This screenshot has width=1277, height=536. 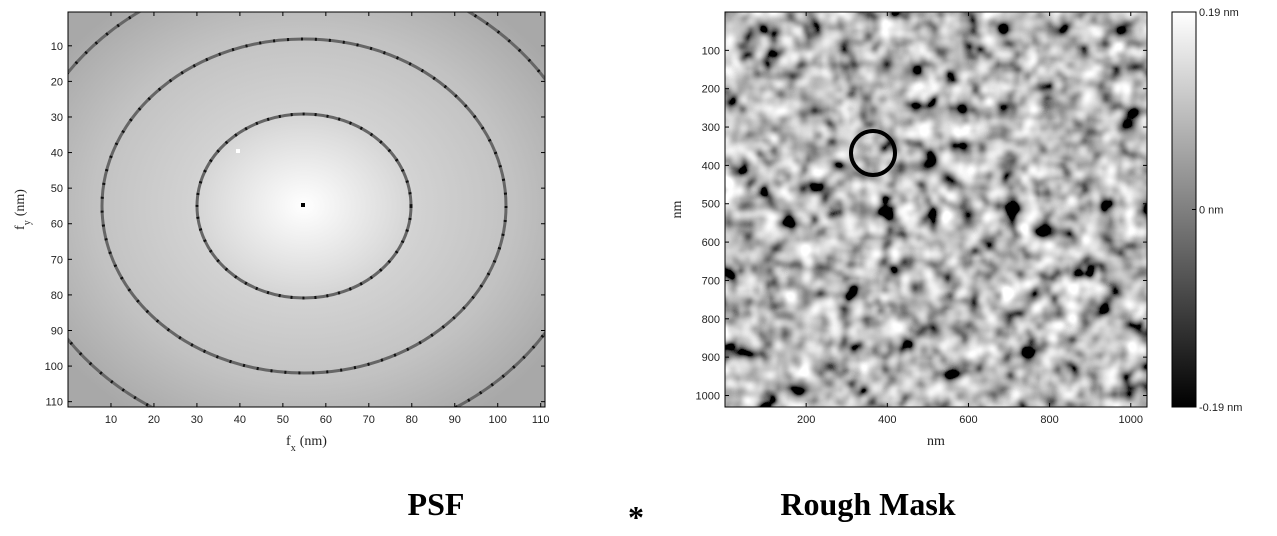 I want to click on y-tick-label: 70, so click(x=57, y=260).